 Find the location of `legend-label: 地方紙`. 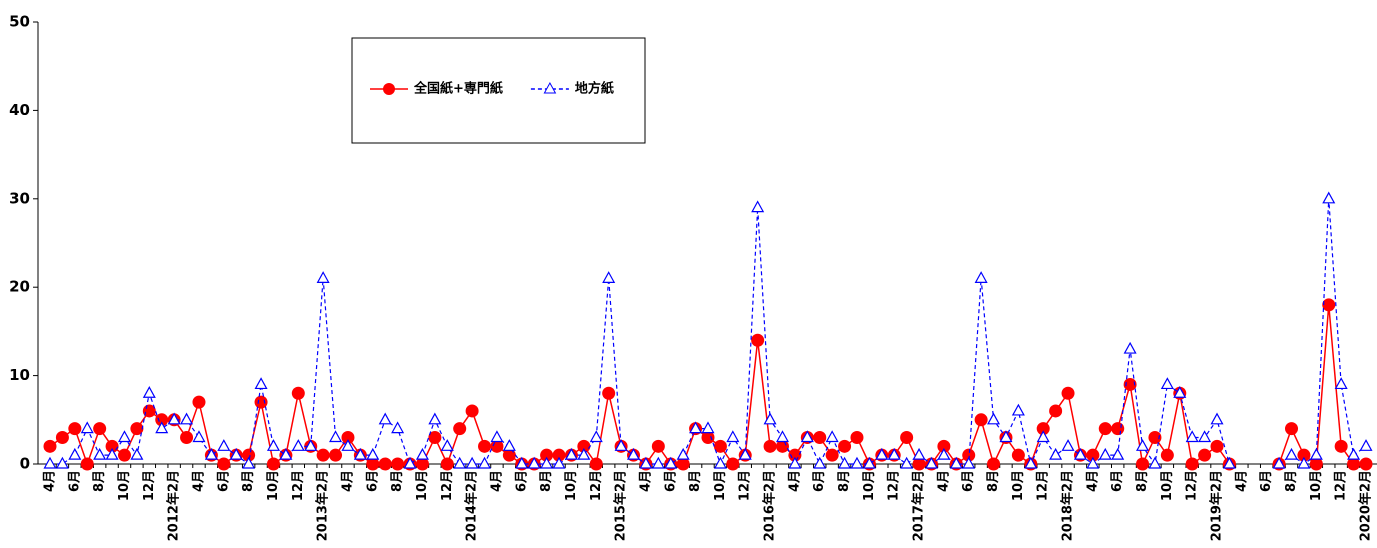

legend-label: 地方紙 is located at coordinates (594, 89).